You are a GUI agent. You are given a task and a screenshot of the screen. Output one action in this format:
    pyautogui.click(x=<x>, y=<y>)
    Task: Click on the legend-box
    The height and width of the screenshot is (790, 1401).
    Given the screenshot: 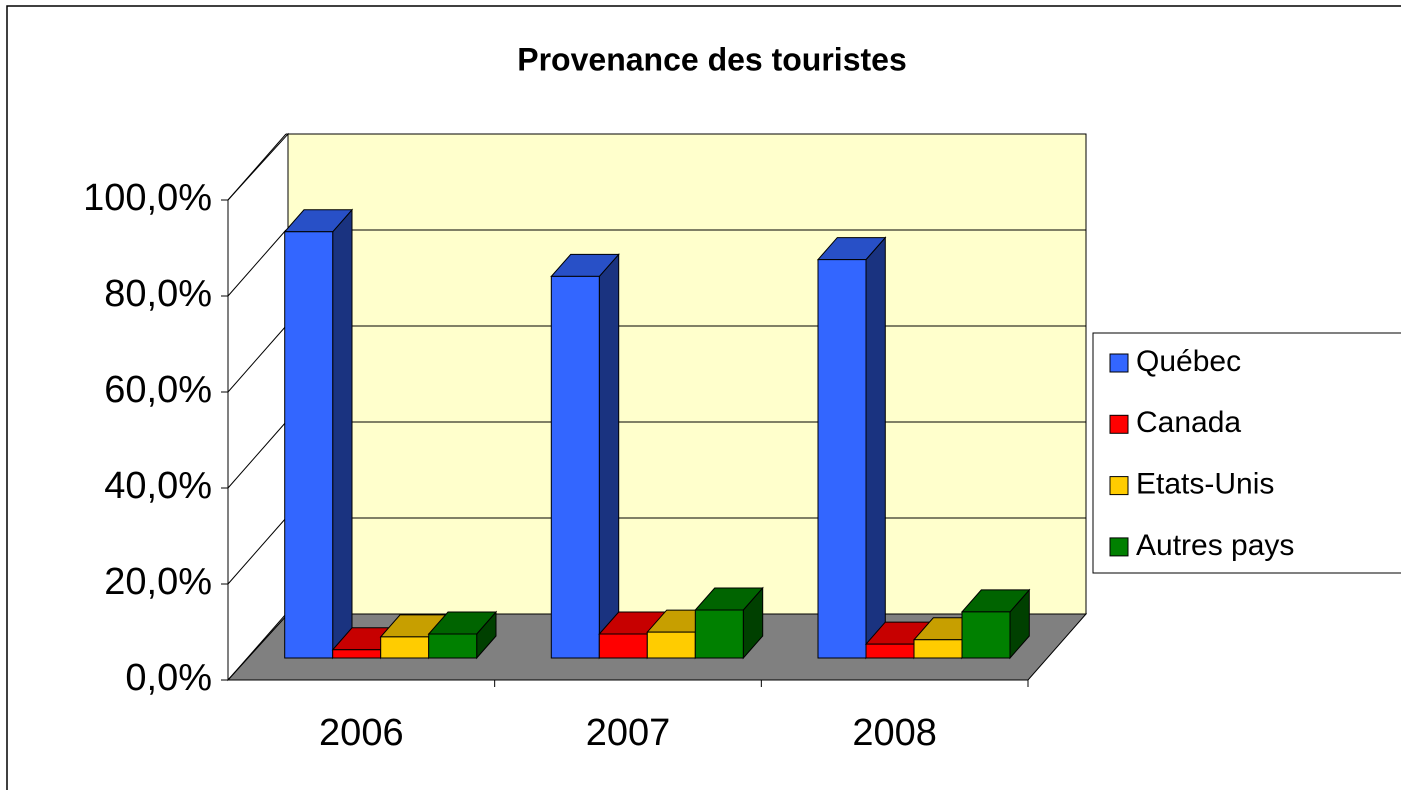 What is the action you would take?
    pyautogui.click(x=1246, y=453)
    